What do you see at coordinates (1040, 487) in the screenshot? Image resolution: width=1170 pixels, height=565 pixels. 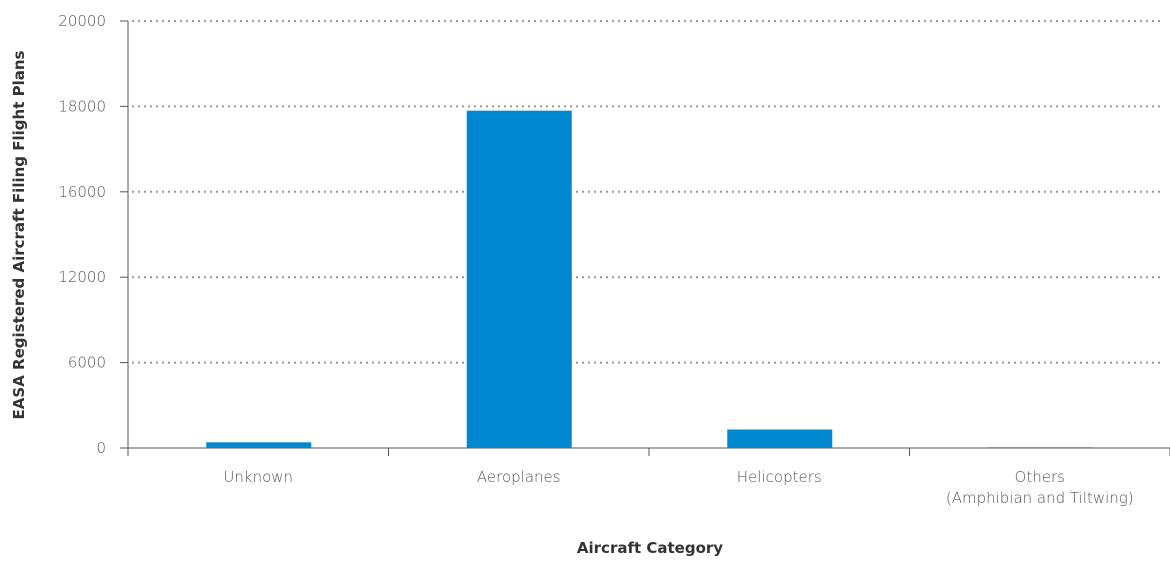 I see `x-tick-label: Others (Amphibian and Tiltwing)` at bounding box center [1040, 487].